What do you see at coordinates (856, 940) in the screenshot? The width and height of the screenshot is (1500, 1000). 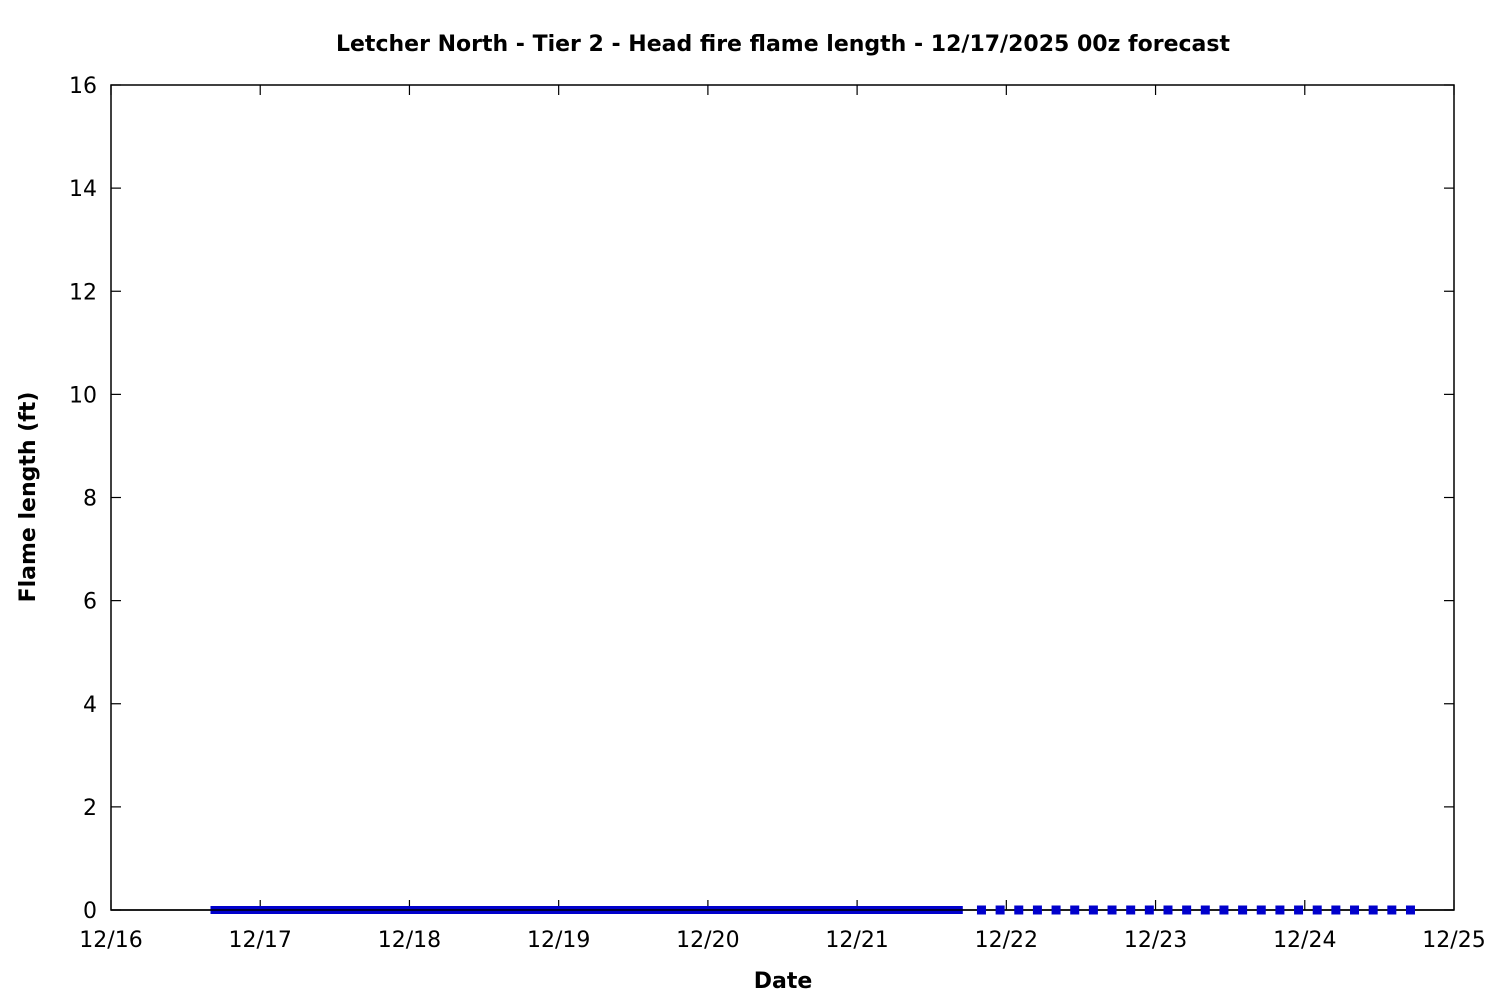 I see `x-tick-label: 12/21` at bounding box center [856, 940].